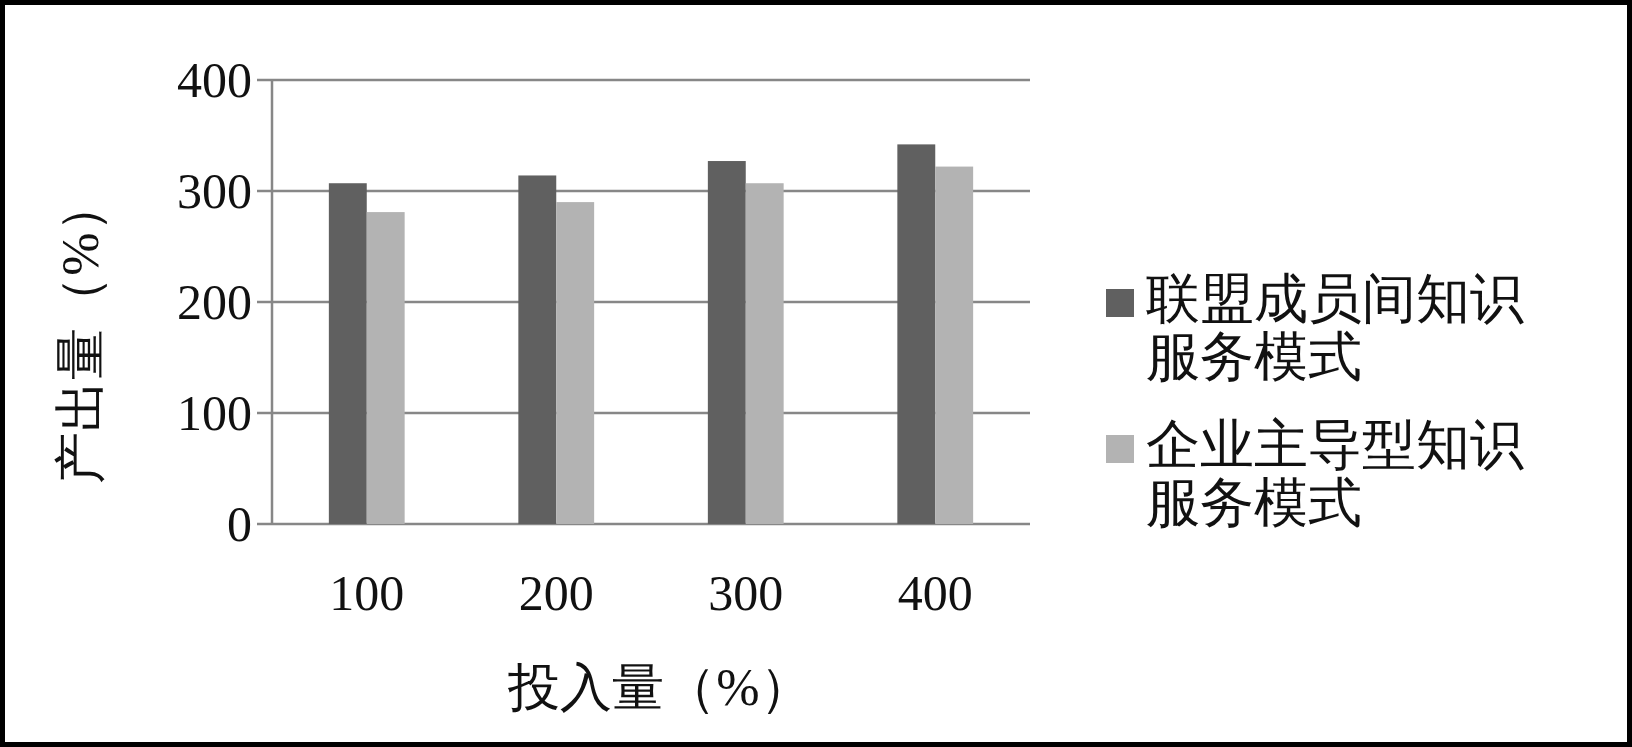 The image size is (1632, 747). Describe the element at coordinates (1335, 328) in the screenshot. I see `legend-label: 联盟成员间知识服务模式` at that location.